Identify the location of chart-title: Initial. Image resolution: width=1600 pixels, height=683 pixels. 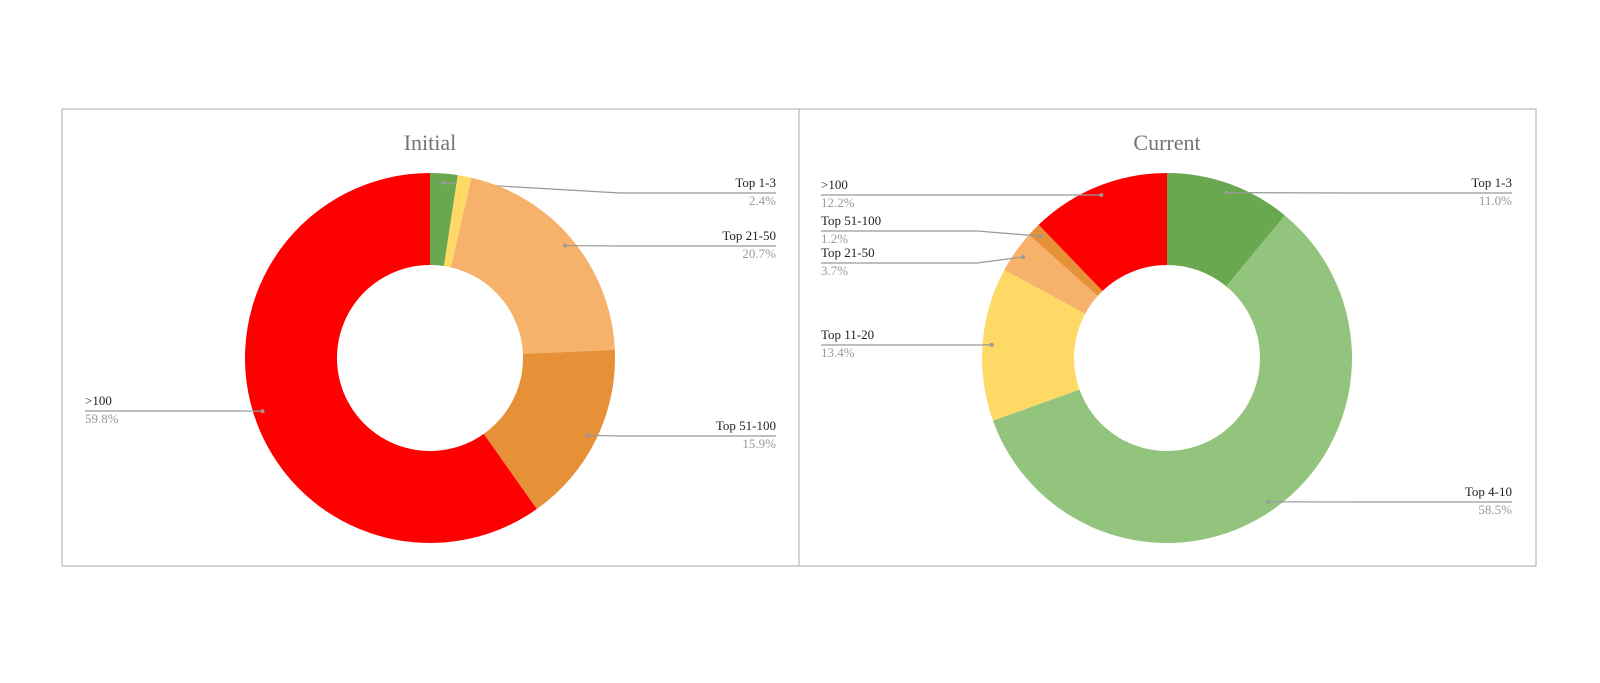
(430, 142).